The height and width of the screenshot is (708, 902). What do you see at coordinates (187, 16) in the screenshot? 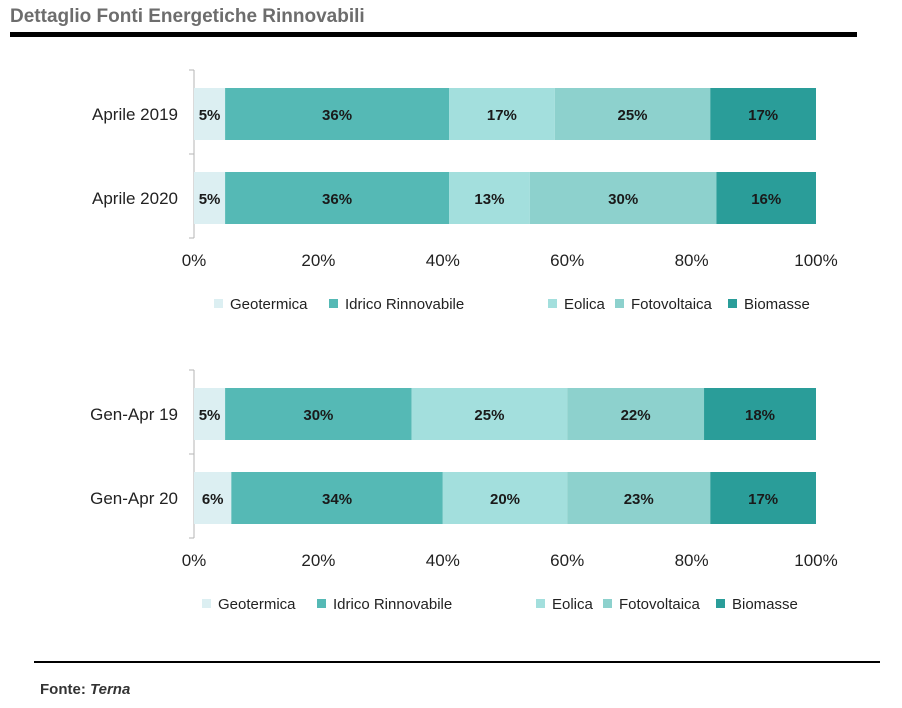
I see `page-title: Dettaglio Fonti Energetiche Rinnovabili` at bounding box center [187, 16].